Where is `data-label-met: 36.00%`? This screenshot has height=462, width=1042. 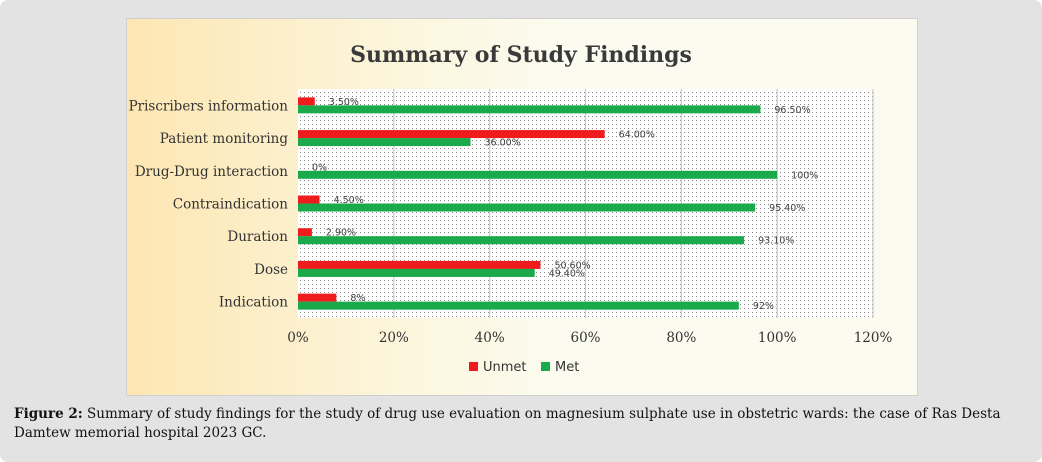 data-label-met: 36.00% is located at coordinates (503, 143).